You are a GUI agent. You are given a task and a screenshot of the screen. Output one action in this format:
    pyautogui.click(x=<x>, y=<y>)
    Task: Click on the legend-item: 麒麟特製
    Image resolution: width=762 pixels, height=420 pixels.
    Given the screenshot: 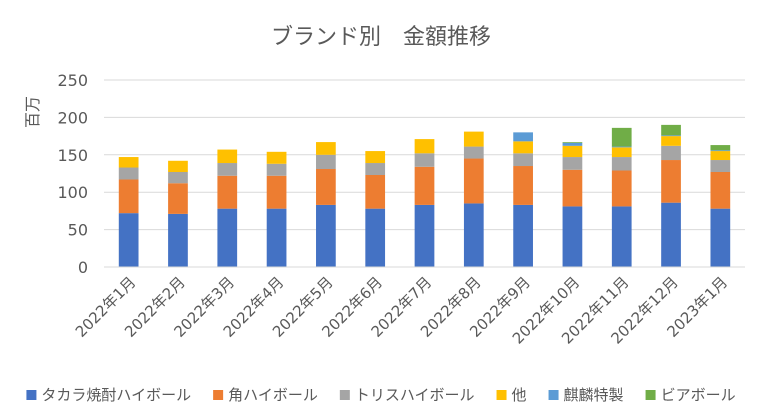 What is the action you would take?
    pyautogui.click(x=586, y=395)
    